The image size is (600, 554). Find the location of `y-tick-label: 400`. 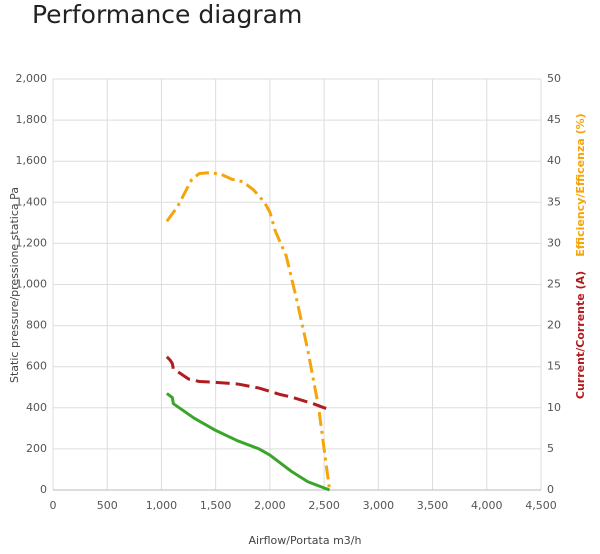

y-tick-label: 400 is located at coordinates (36, 407).